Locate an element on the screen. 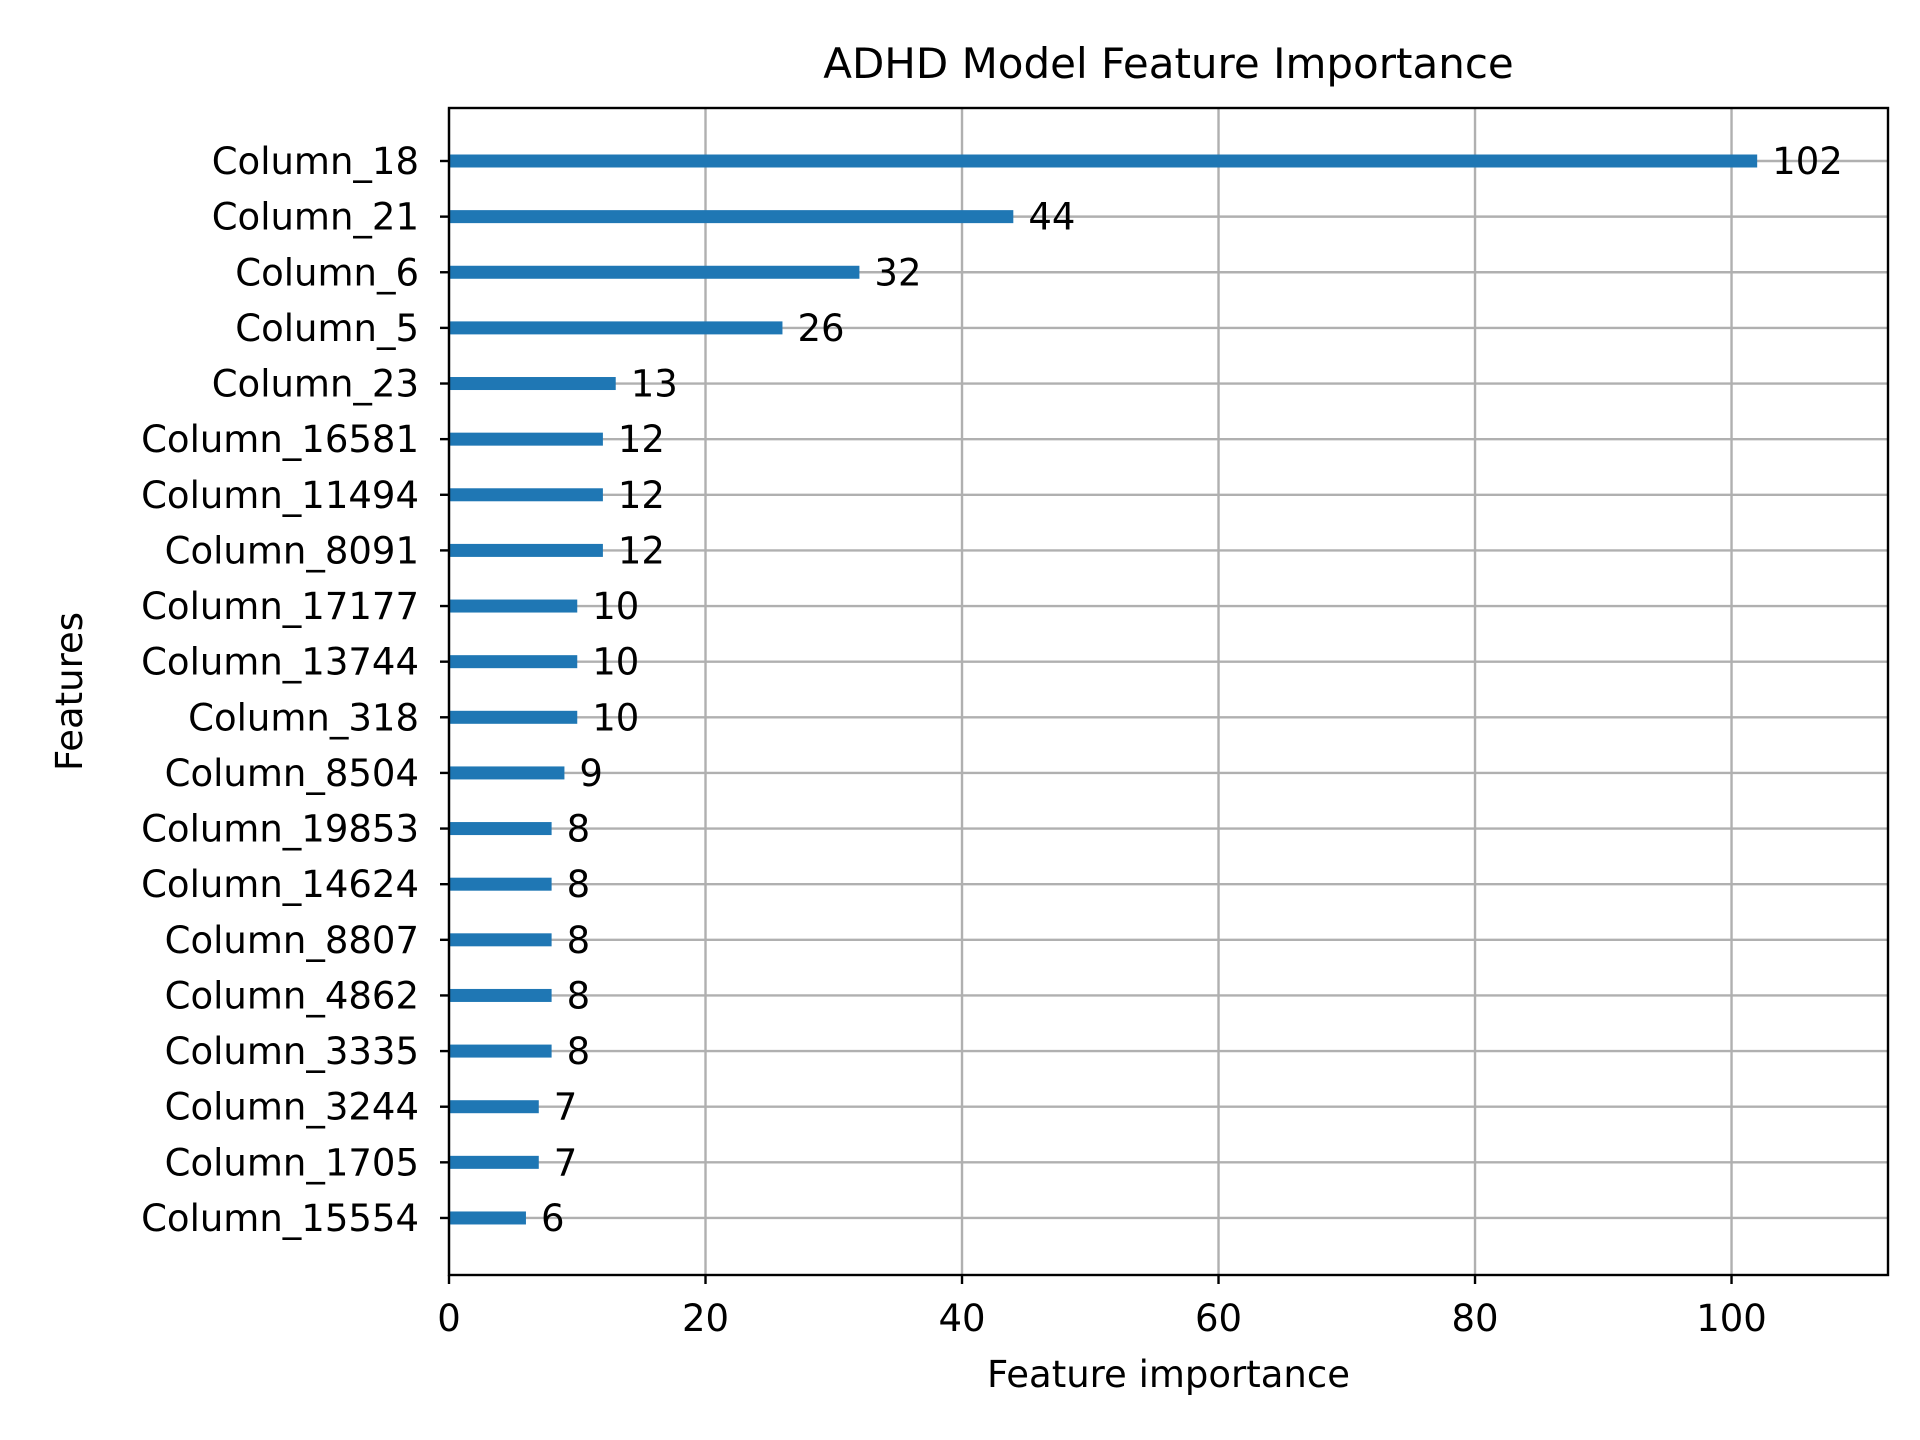 The width and height of the screenshot is (1920, 1440). y-tick-label: Column_13744 is located at coordinates (280, 662).